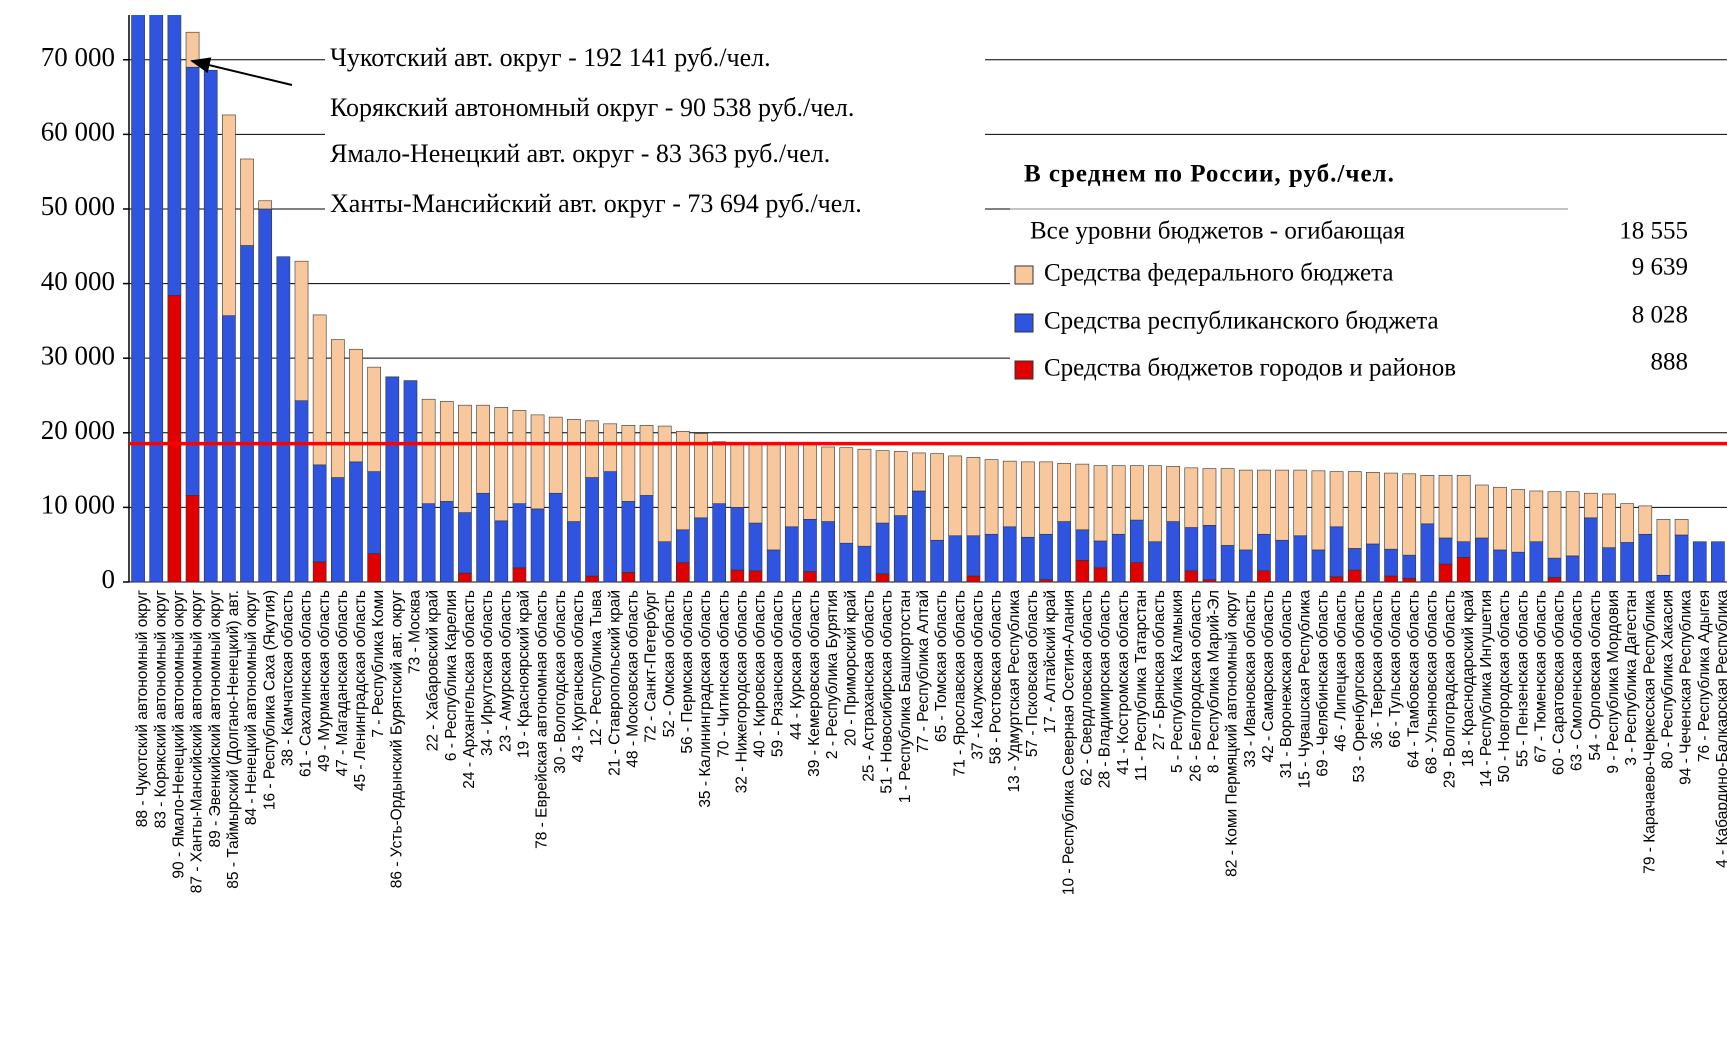 The height and width of the screenshot is (1040, 1727). What do you see at coordinates (78, 206) in the screenshot?
I see `y-tick-label: 50 000` at bounding box center [78, 206].